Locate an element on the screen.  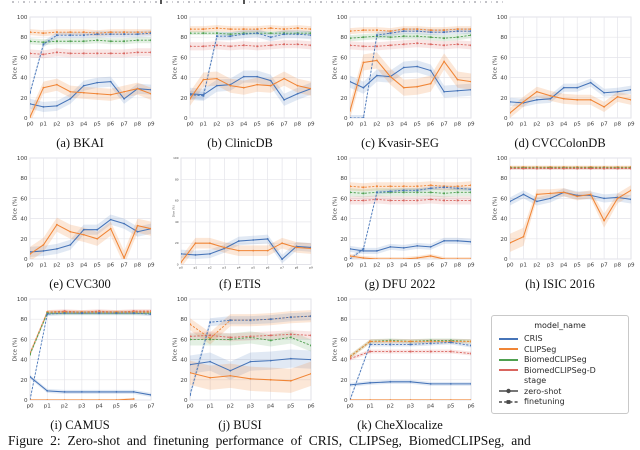
clipped-text-line is located at coordinates (259, 2).